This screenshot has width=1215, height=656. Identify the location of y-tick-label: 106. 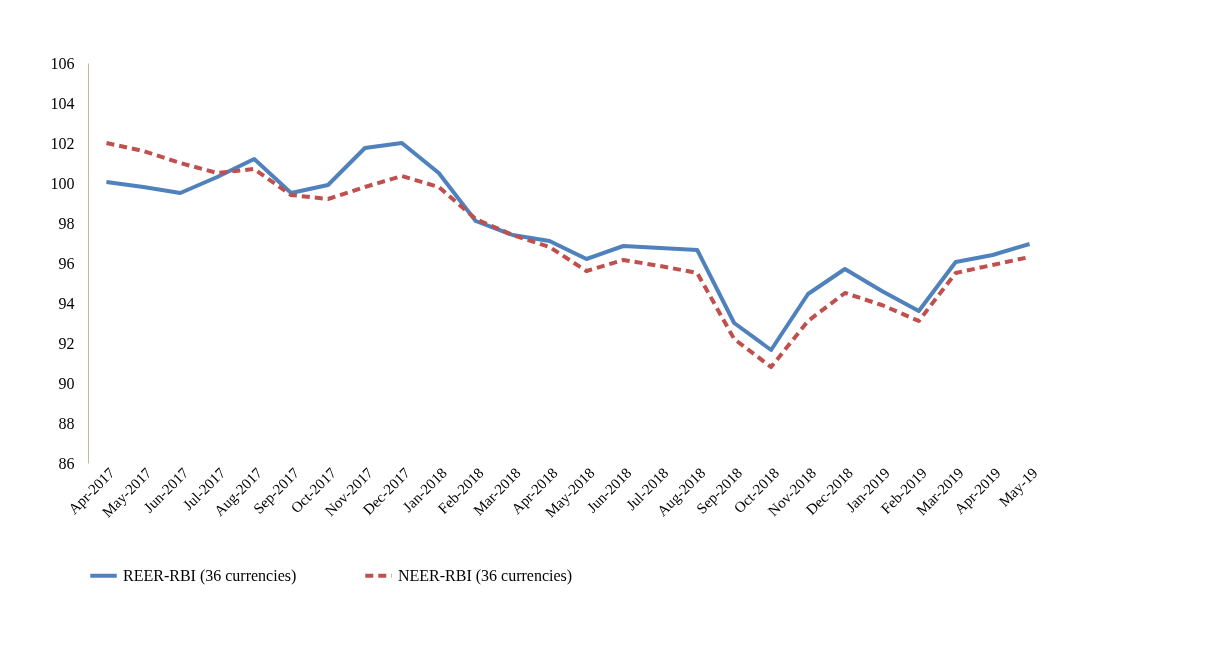
(62, 63).